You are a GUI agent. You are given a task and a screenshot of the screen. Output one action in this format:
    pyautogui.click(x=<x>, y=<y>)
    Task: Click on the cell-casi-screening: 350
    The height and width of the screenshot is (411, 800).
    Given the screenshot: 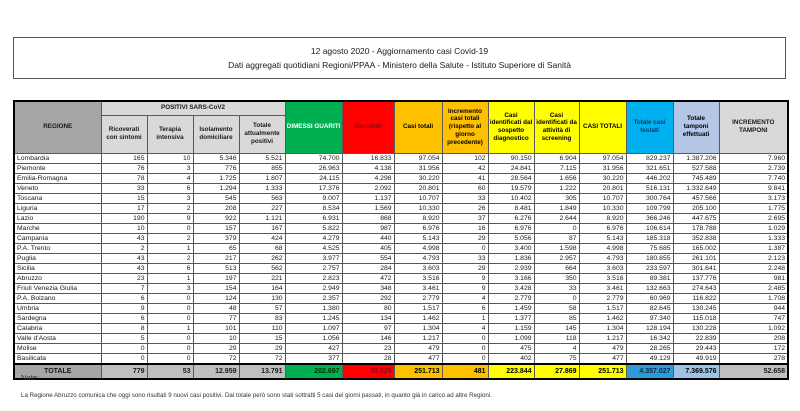 What is the action you would take?
    pyautogui.click(x=556, y=278)
    